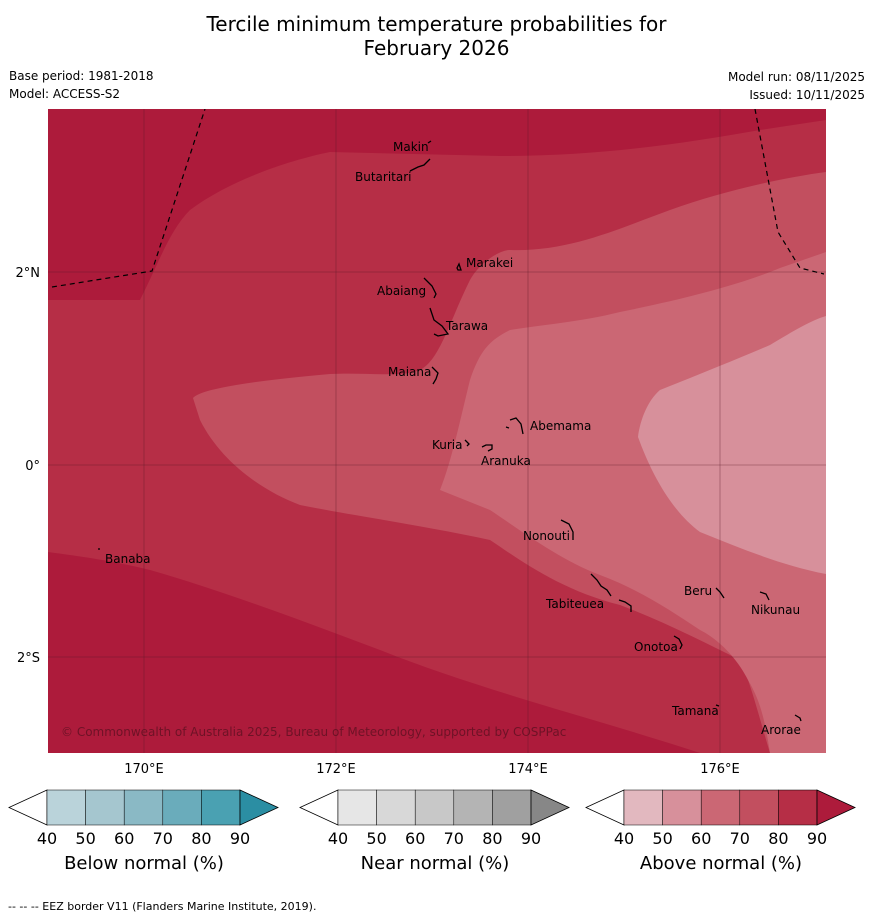 The width and height of the screenshot is (873, 919). Describe the element at coordinates (796, 77) in the screenshot. I see `model-run-date: Model run: 08/11/2025` at that location.